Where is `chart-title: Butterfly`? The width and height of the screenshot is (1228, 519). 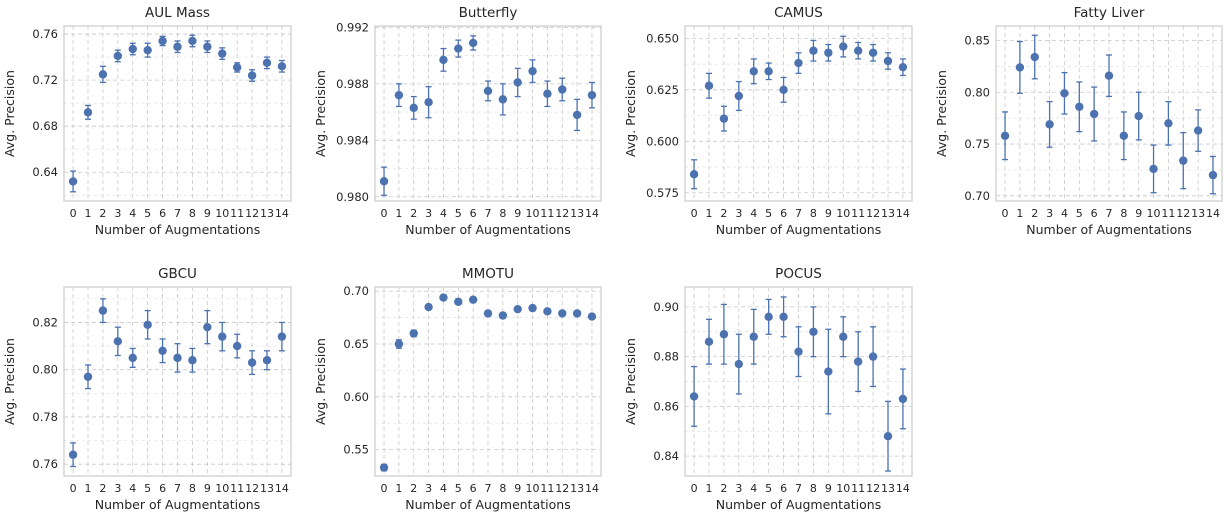
chart-title: Butterfly is located at coordinates (488, 13).